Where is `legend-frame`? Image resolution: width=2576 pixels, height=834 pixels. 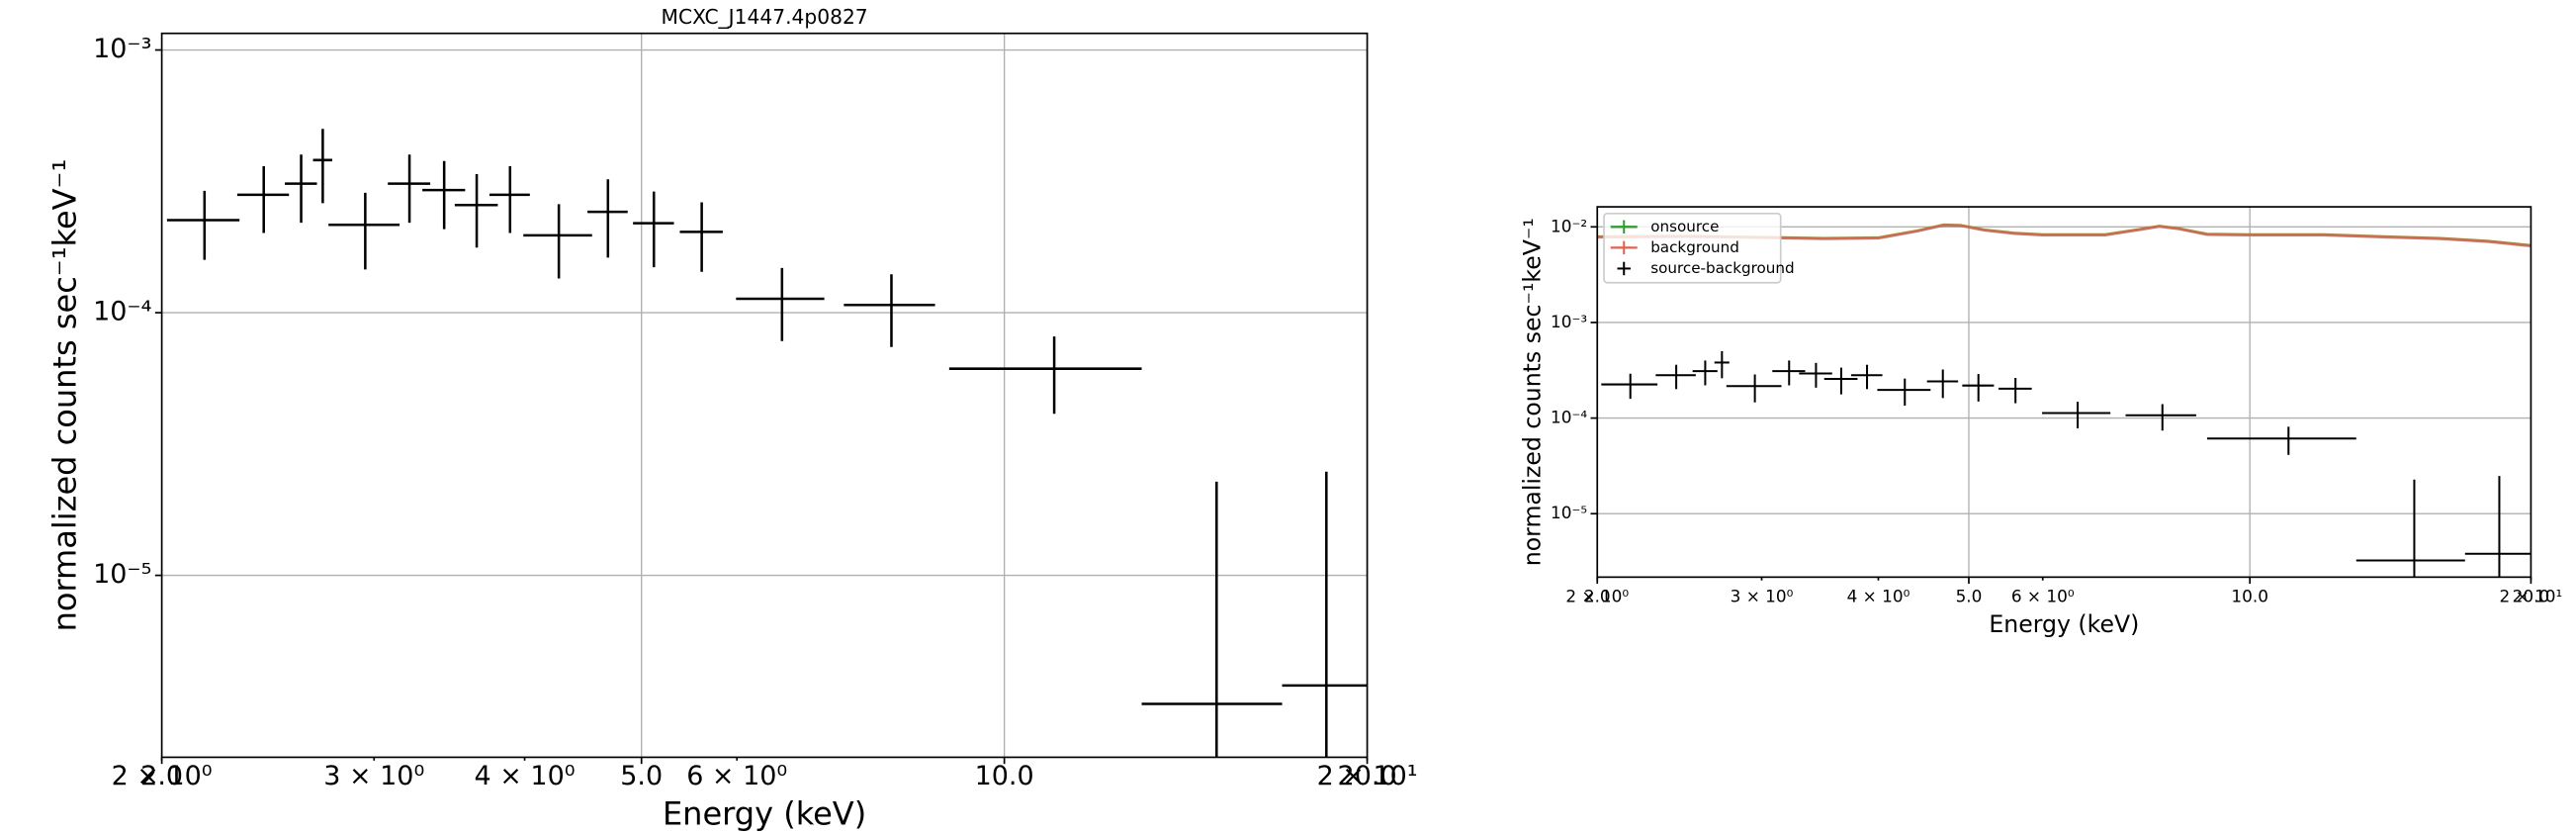 legend-frame is located at coordinates (1692, 248).